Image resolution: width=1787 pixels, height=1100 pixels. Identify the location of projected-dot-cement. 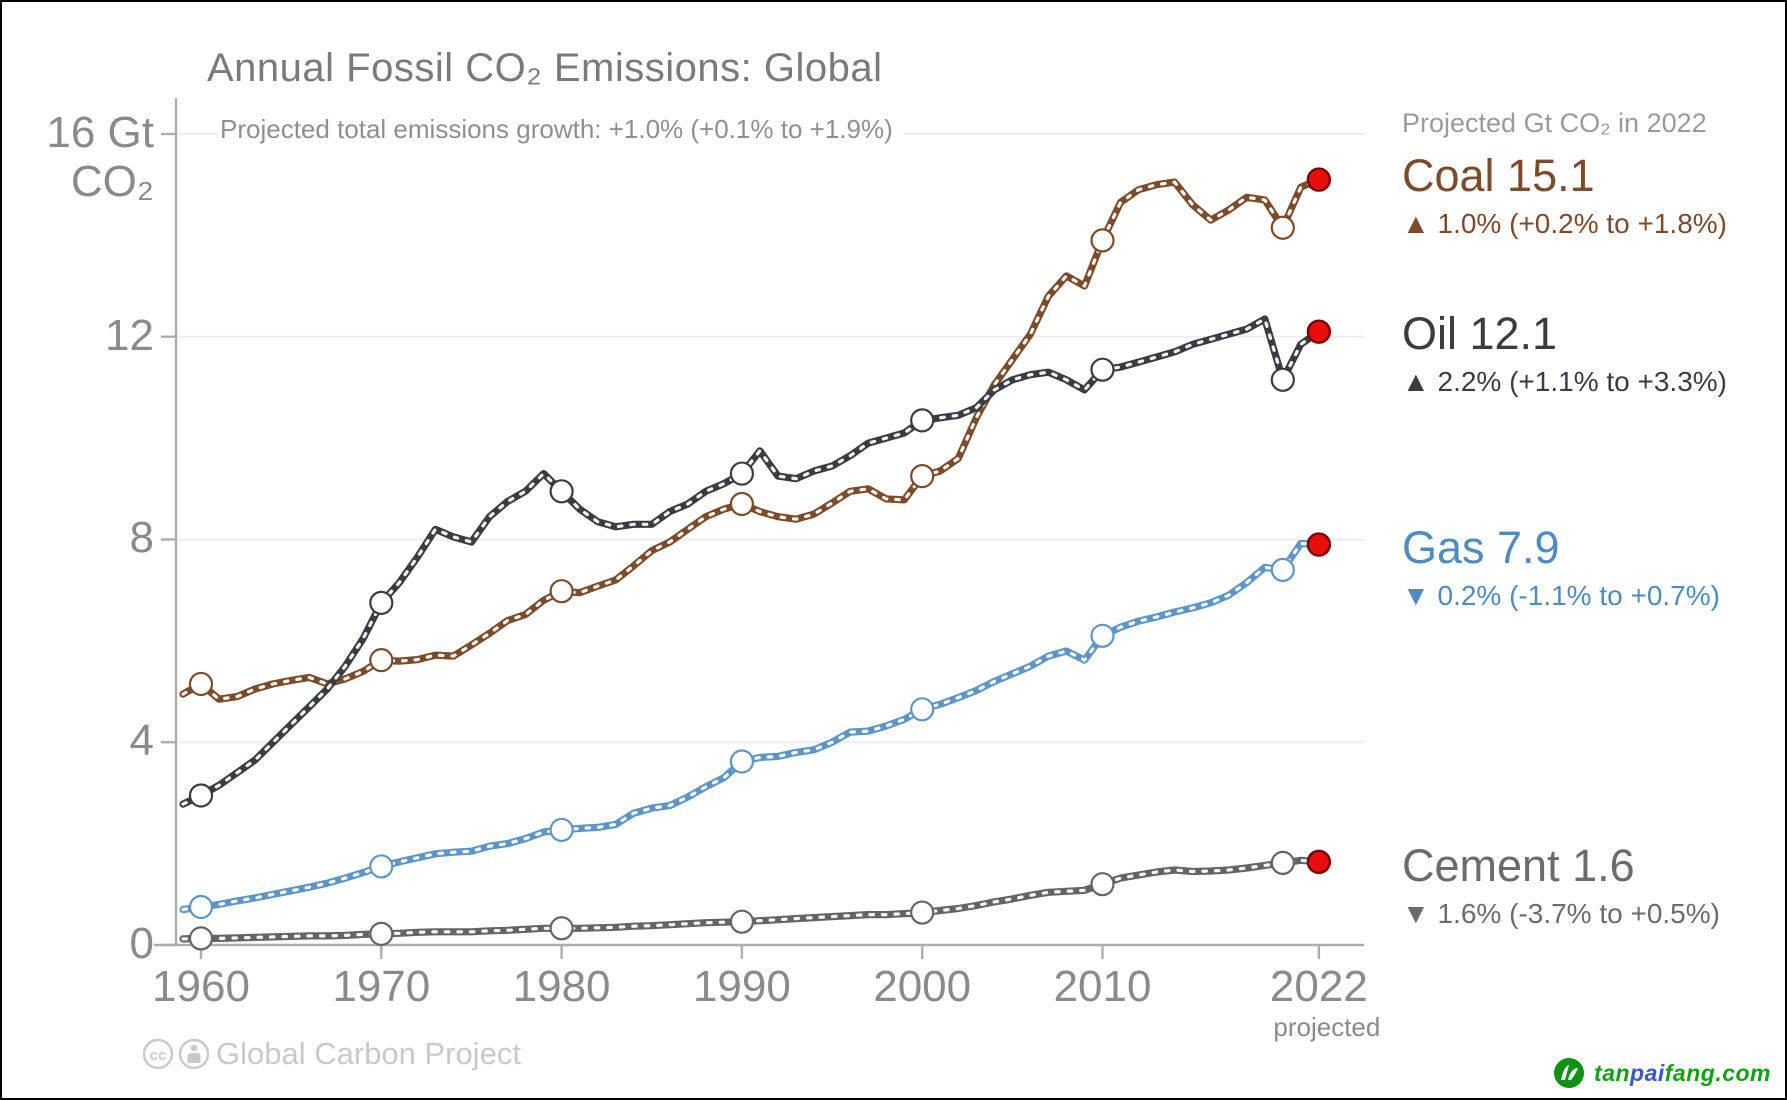
(1319, 862).